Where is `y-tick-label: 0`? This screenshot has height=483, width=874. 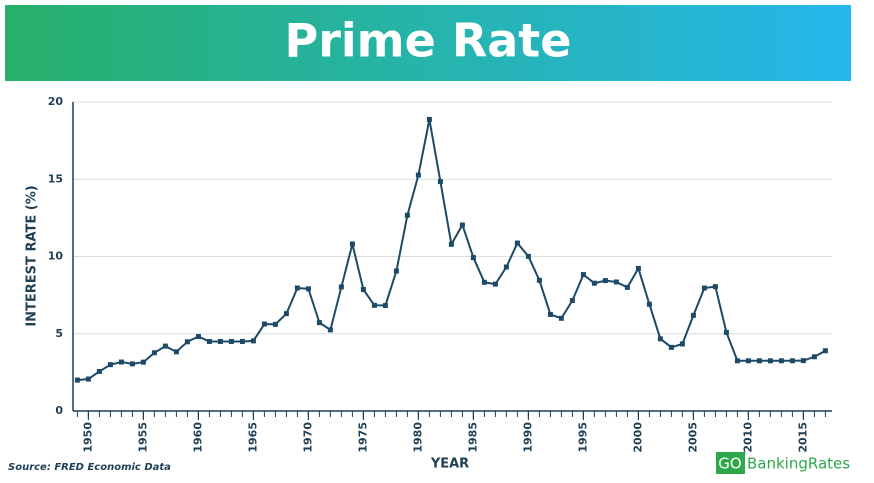
y-tick-label: 0 is located at coordinates (59, 410).